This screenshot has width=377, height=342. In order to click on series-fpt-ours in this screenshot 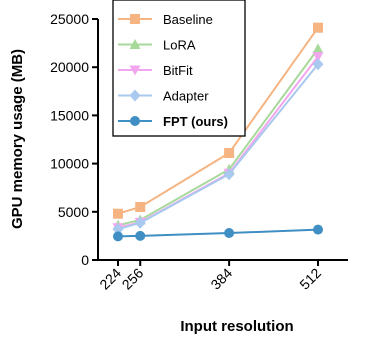, I will do `click(218, 233)`.